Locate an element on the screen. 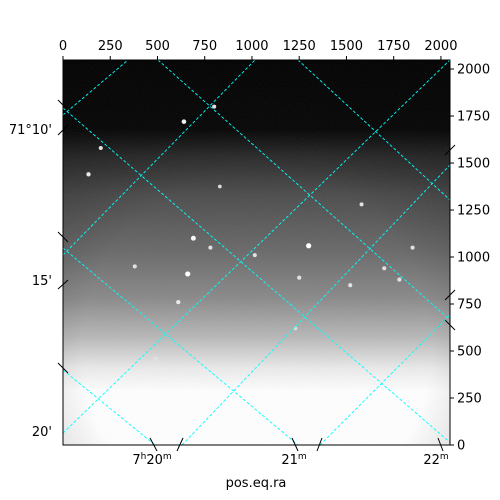  top-tick-label: 2000 is located at coordinates (440, 46).